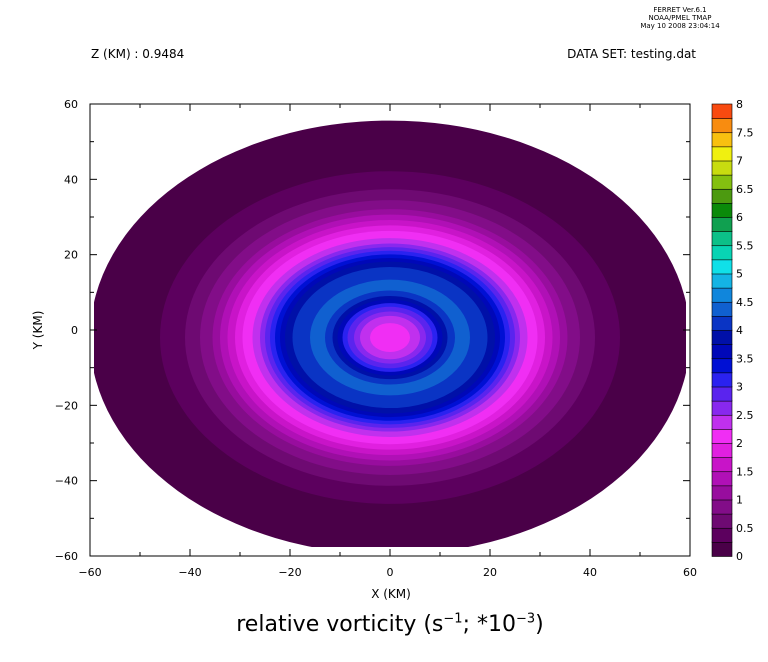 Image resolution: width=768 pixels, height=662 pixels. Describe the element at coordinates (74, 330) in the screenshot. I see `y-tick-label-3: 0` at that location.